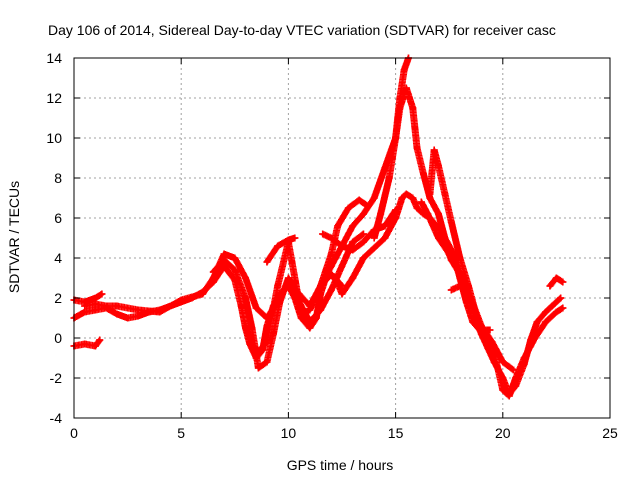 The height and width of the screenshot is (480, 640). Describe the element at coordinates (58, 338) in the screenshot. I see `y-tick-label: 0` at that location.